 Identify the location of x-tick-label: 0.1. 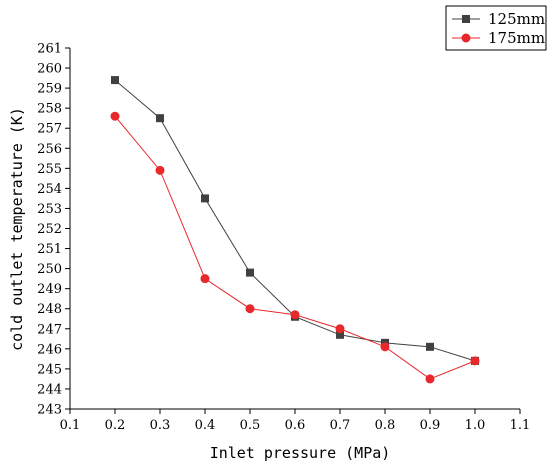
(70, 425).